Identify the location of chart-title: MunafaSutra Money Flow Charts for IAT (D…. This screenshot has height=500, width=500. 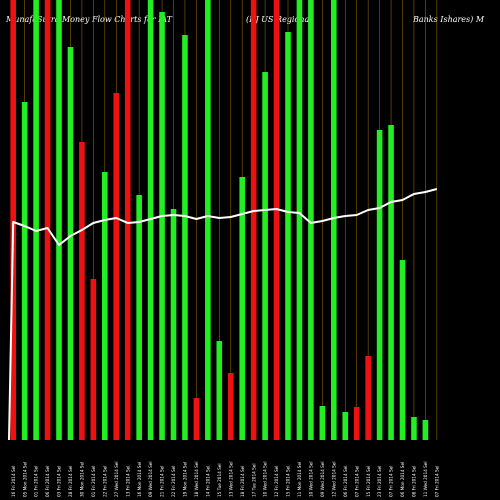
(245, 19).